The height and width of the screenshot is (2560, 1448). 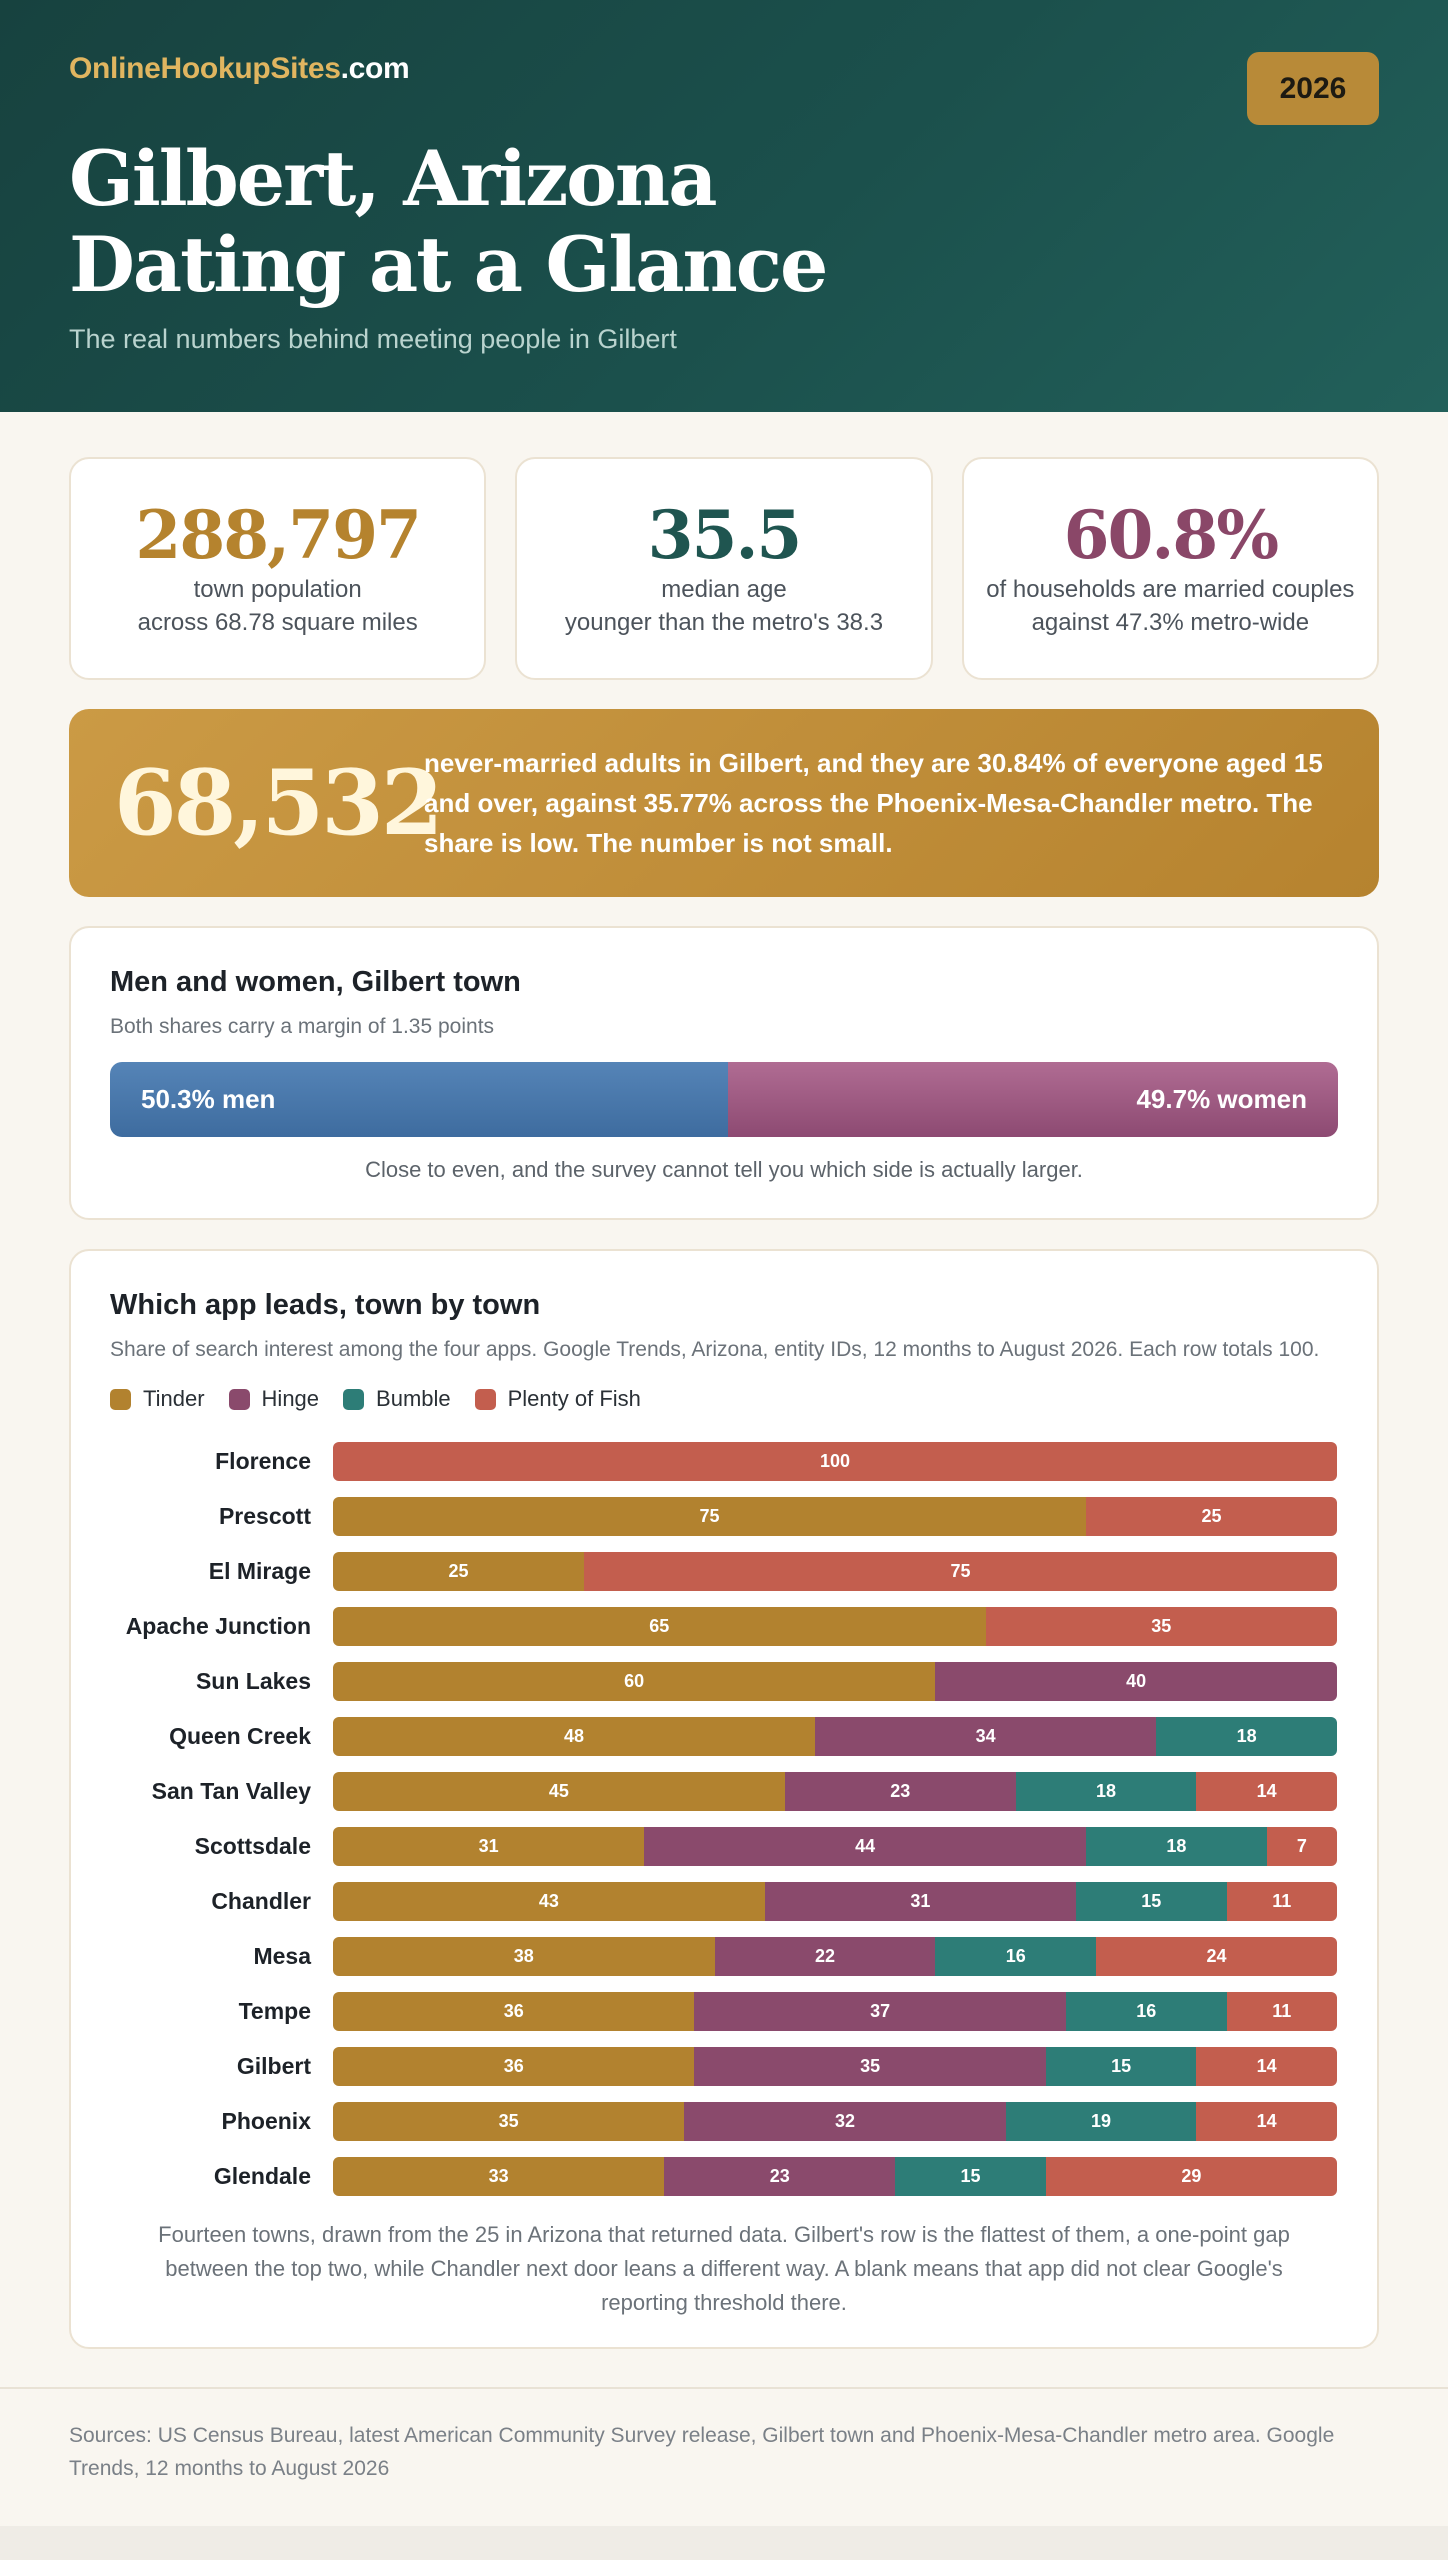 I want to click on bar-segment-tinder: 25, so click(x=458, y=1571).